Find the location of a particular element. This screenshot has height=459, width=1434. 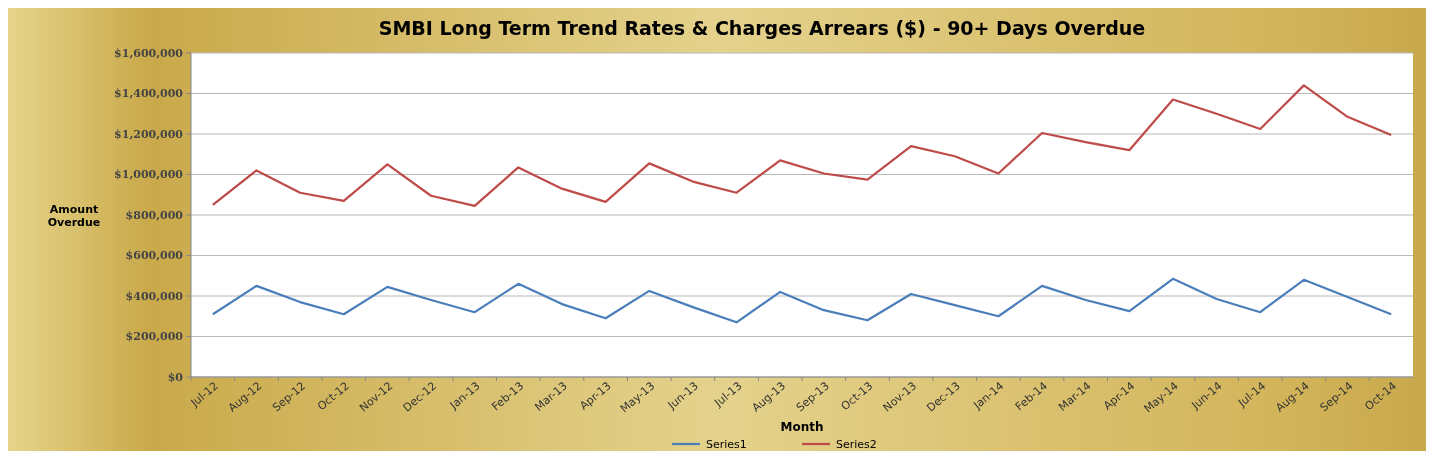

y-tick-label: $600,000 is located at coordinates (154, 256).